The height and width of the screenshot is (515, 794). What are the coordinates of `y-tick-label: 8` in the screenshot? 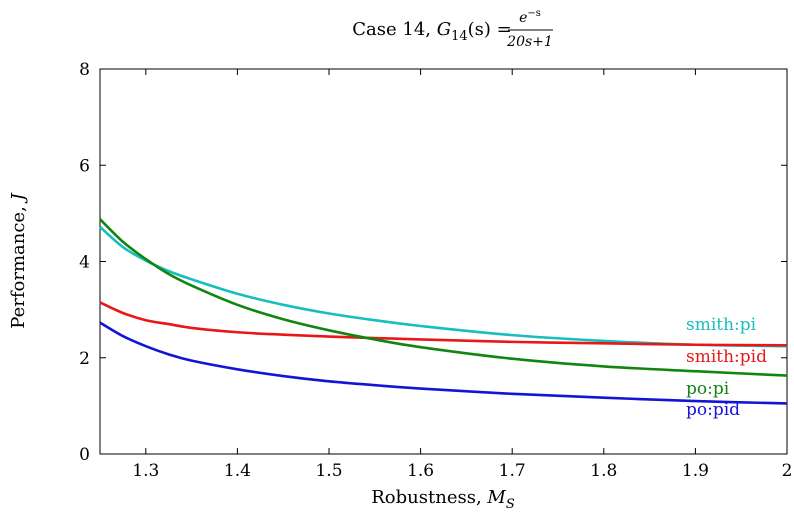 It's located at (84, 70).